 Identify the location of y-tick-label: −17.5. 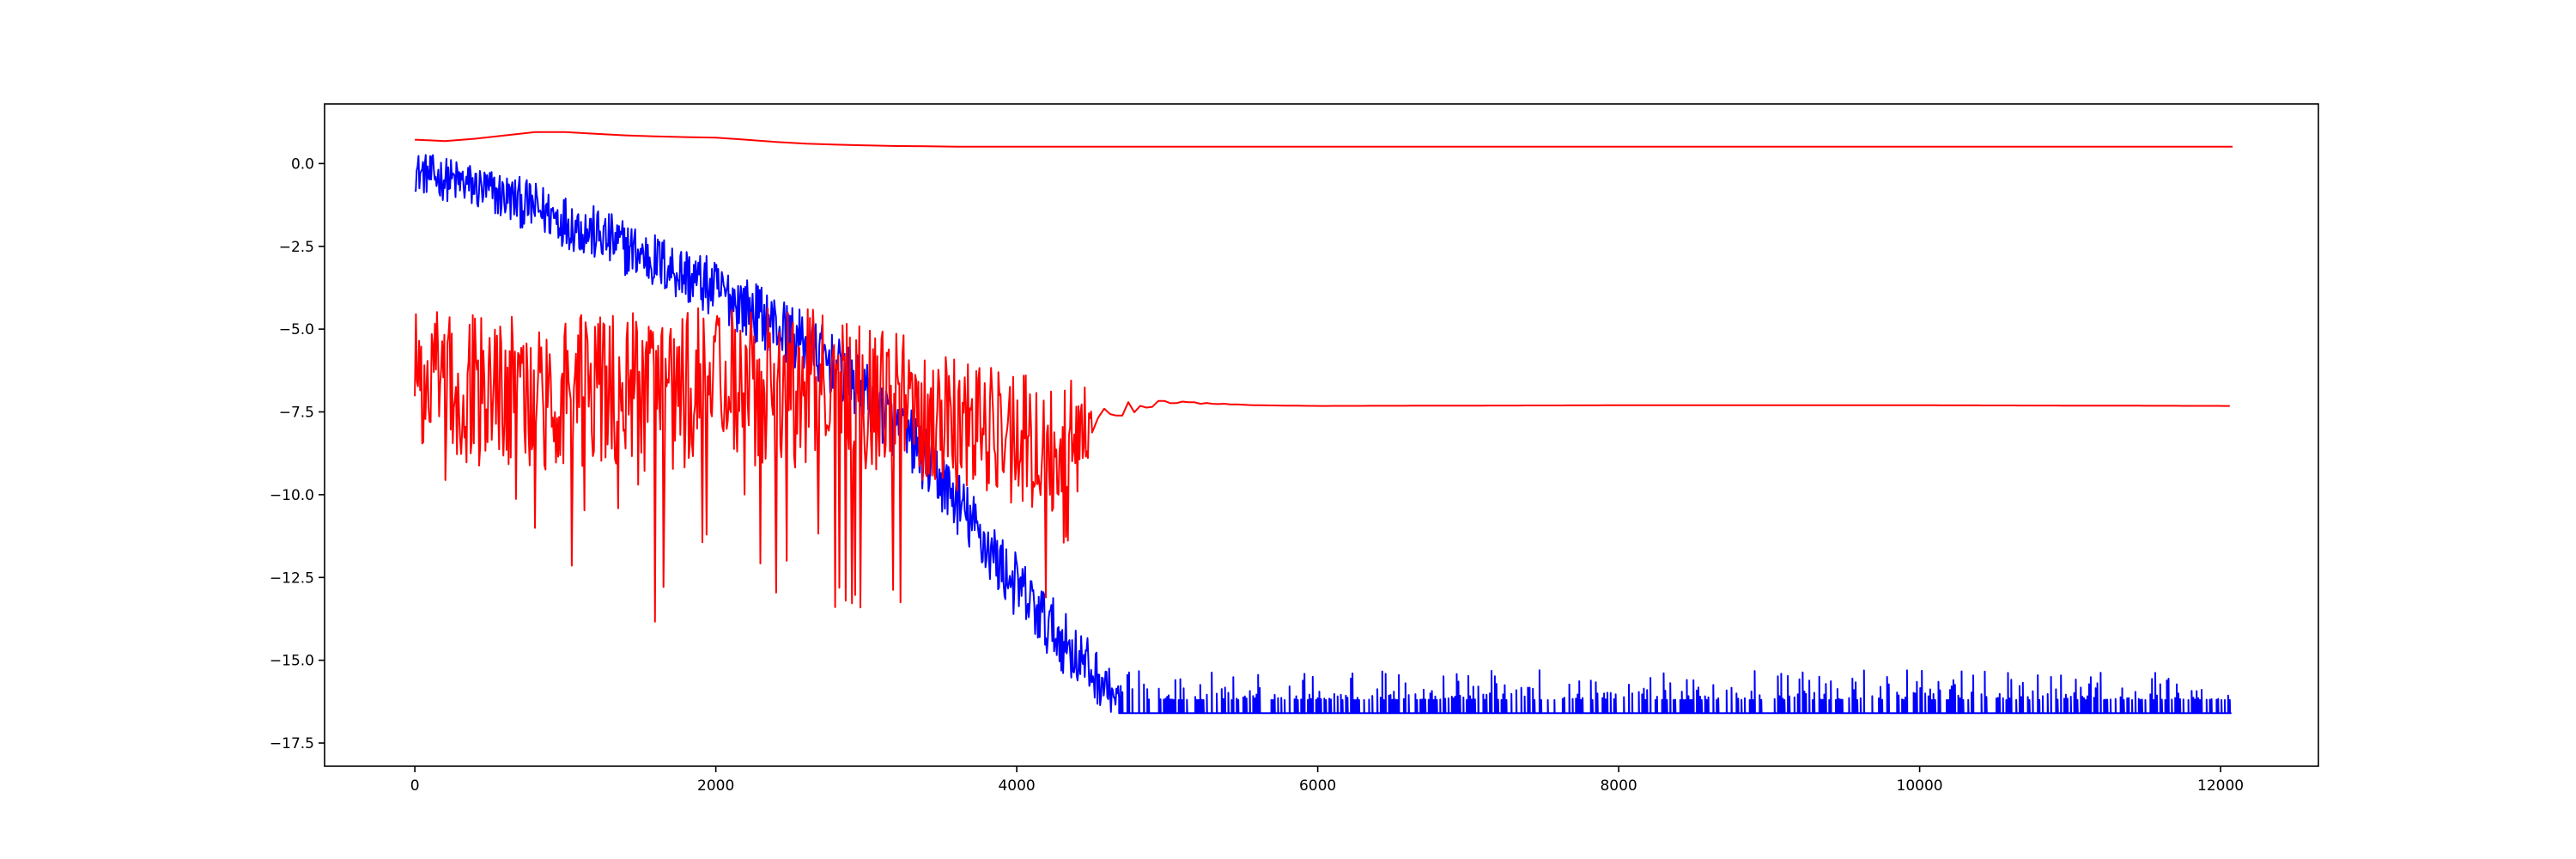
(292, 743).